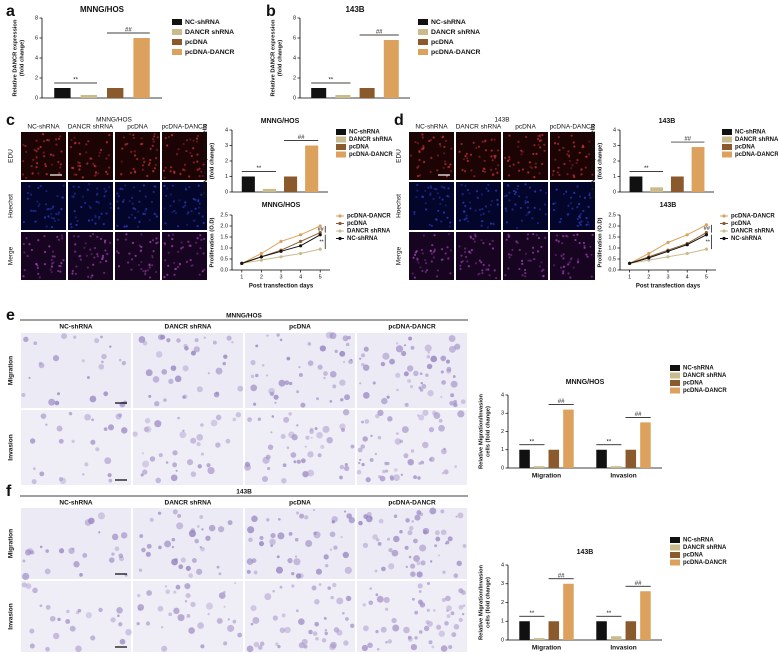 Image resolution: width=778 pixels, height=654 pixels. I want to click on panel-letter: a, so click(10, 11).